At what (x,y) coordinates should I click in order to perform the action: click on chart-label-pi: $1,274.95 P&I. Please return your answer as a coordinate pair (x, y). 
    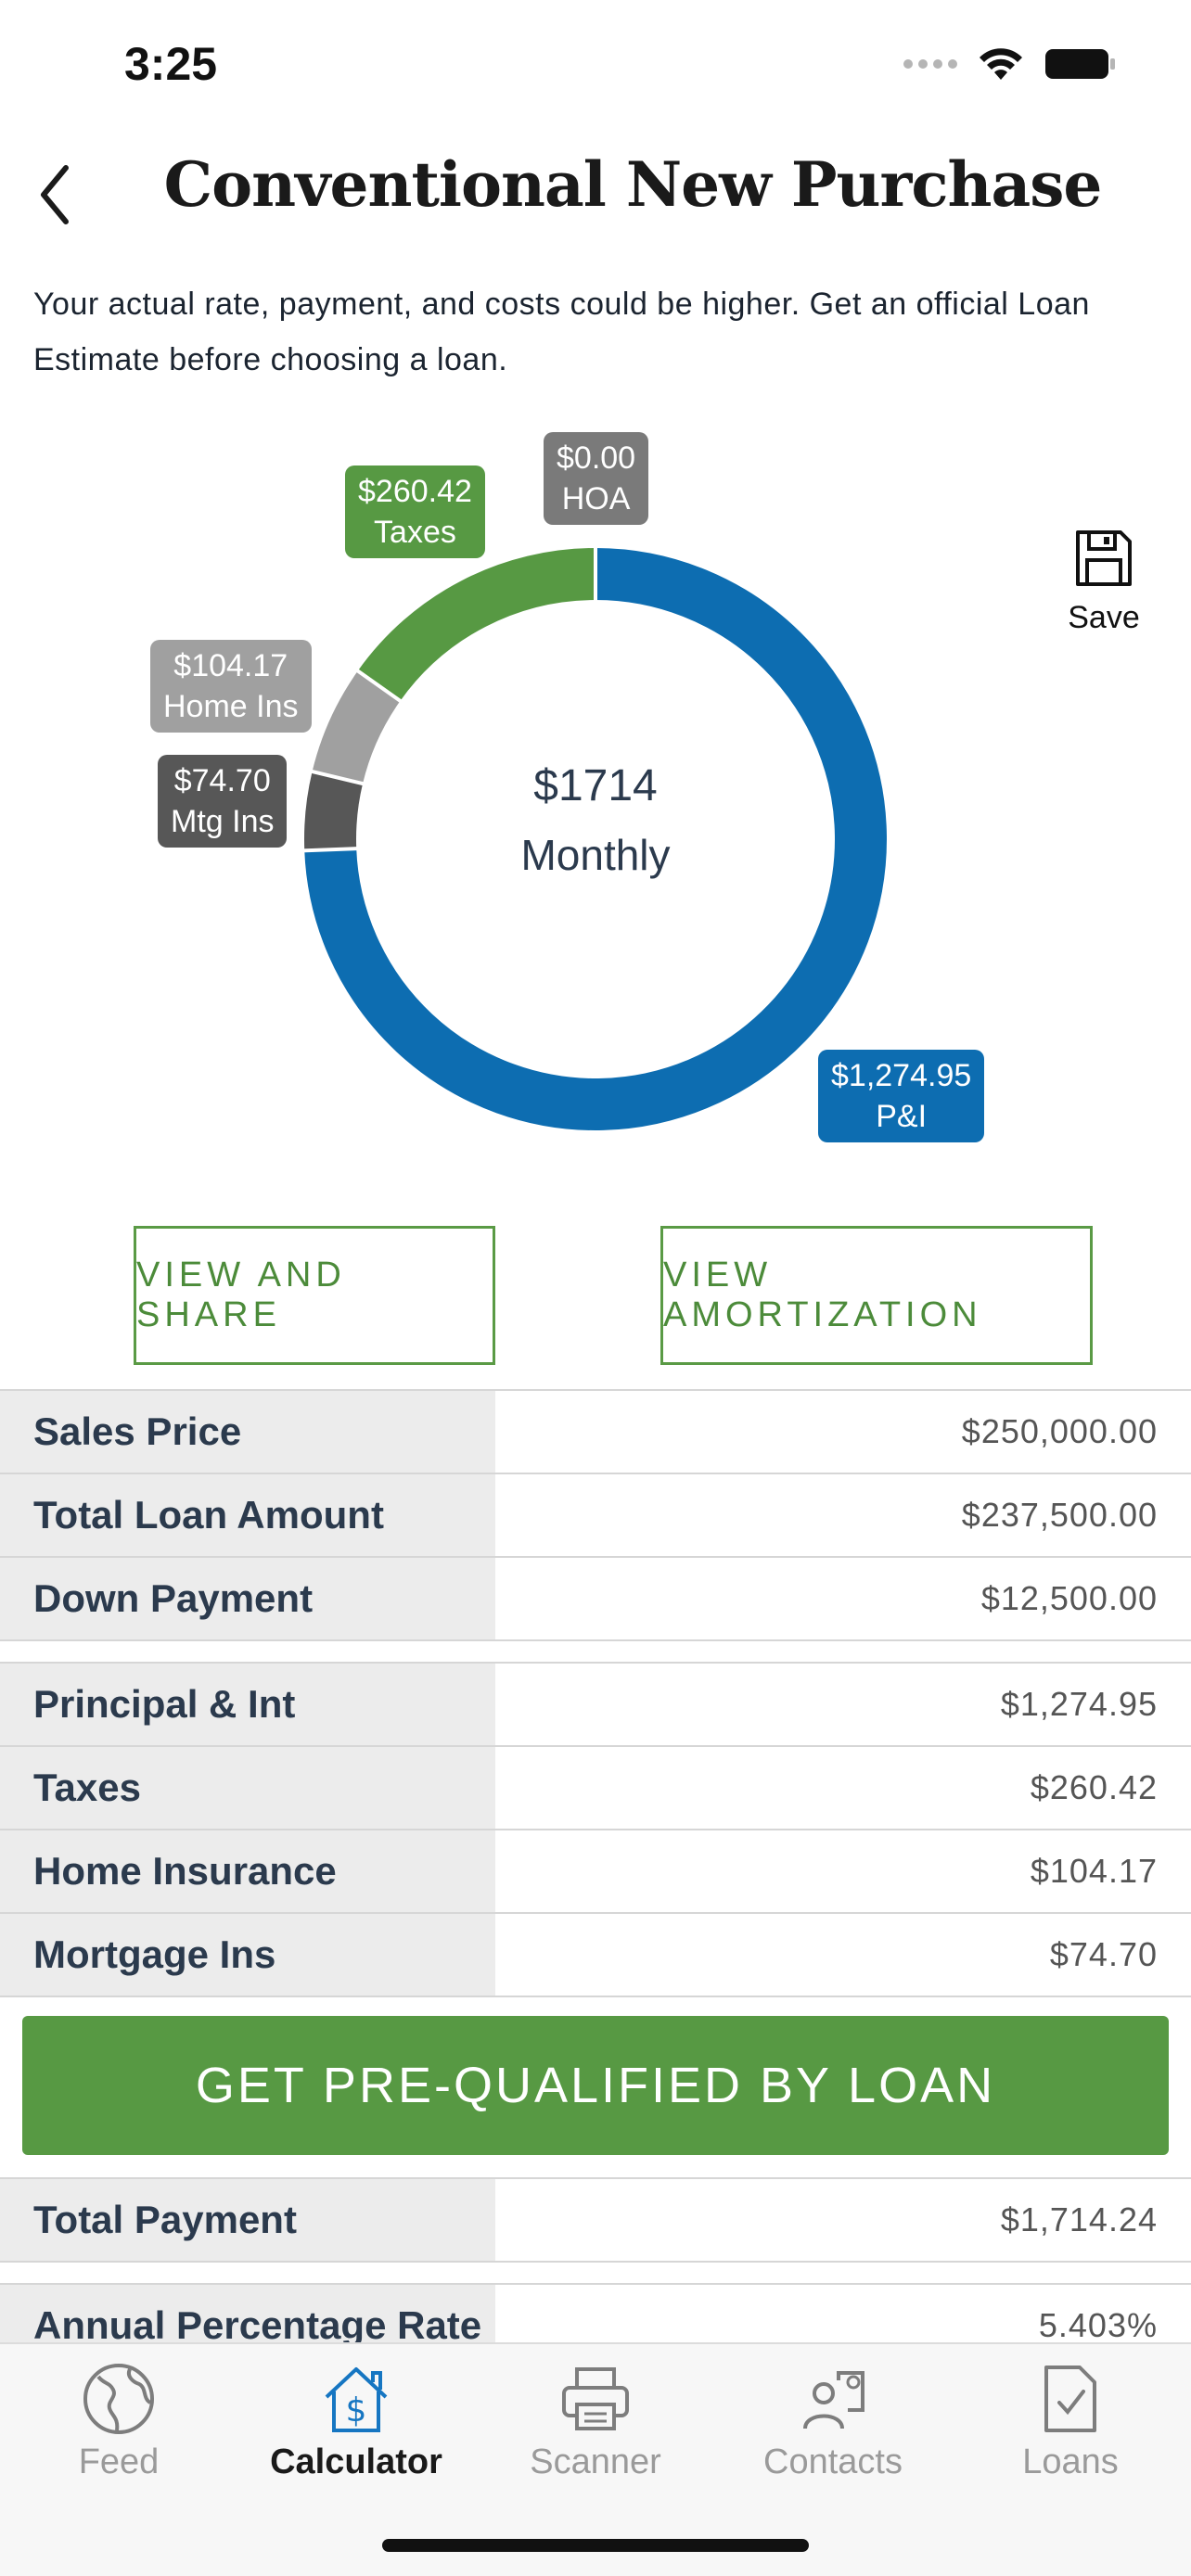
    Looking at the image, I should click on (901, 1096).